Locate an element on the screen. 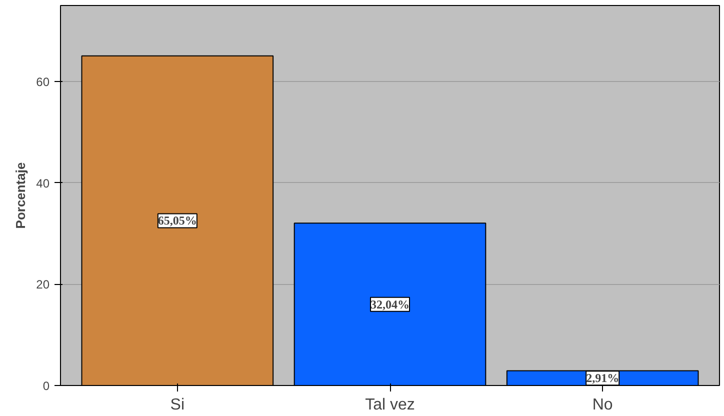  y-tick-label: 0 is located at coordinates (46, 386).